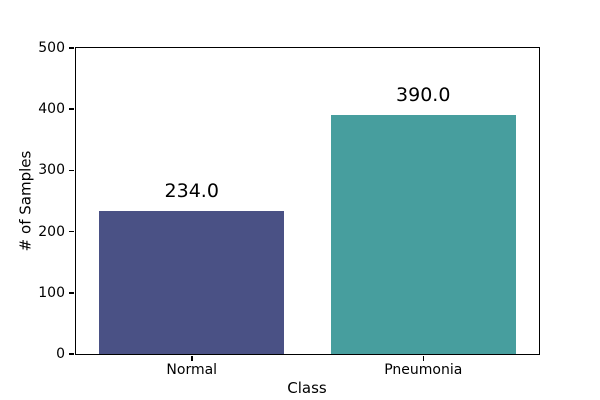 This screenshot has height=400, width=600. Describe the element at coordinates (51, 170) in the screenshot. I see `y-tick-label: 300` at that location.